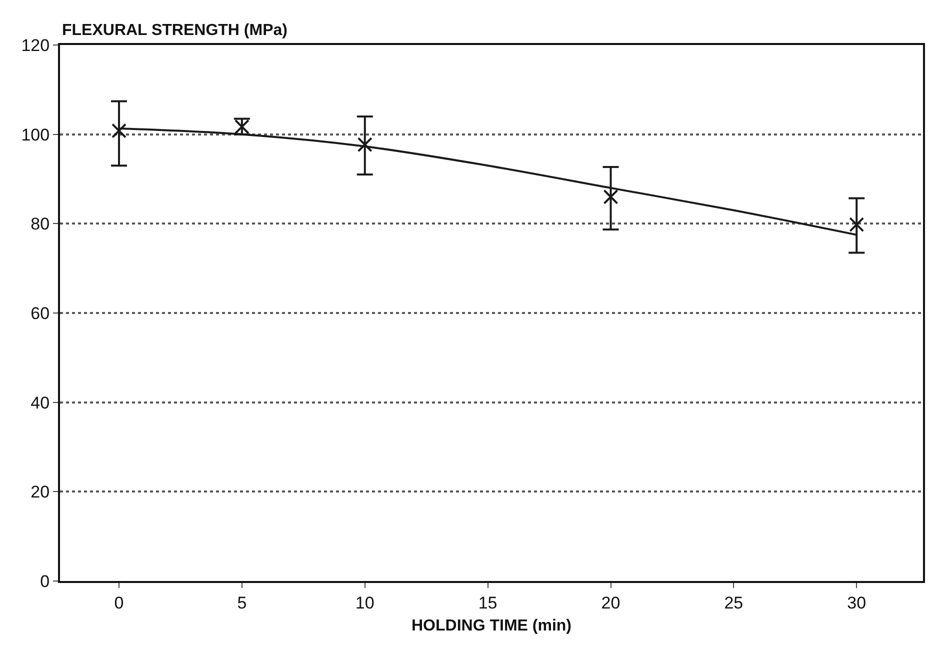 Image resolution: width=935 pixels, height=656 pixels. I want to click on x-tick-label: 15, so click(488, 602).